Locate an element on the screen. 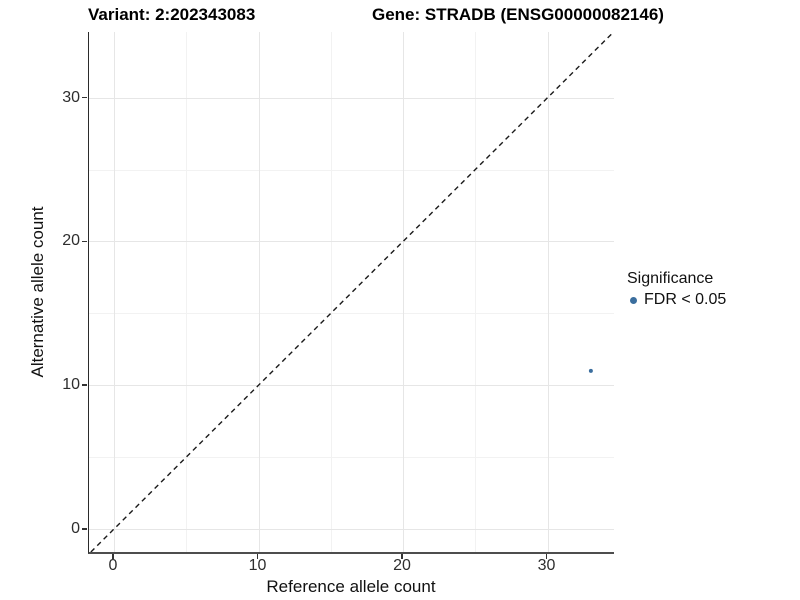 The height and width of the screenshot is (600, 800). y-tick-label: 20 is located at coordinates (71, 241).